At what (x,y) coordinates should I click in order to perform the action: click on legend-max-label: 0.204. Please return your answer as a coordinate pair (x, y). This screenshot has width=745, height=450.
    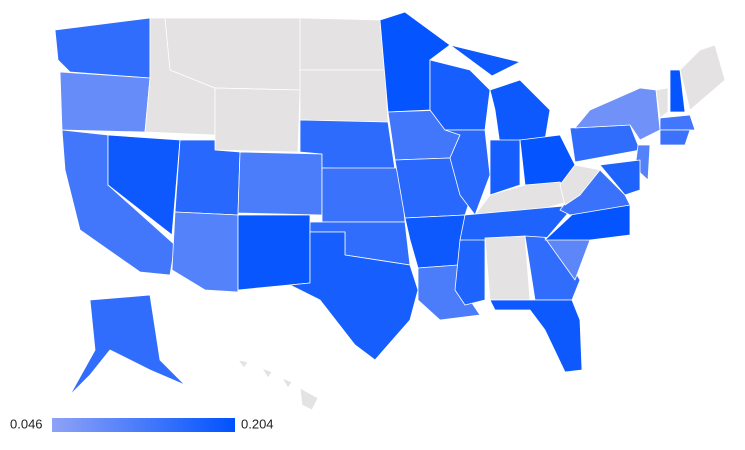
    Looking at the image, I should click on (257, 423).